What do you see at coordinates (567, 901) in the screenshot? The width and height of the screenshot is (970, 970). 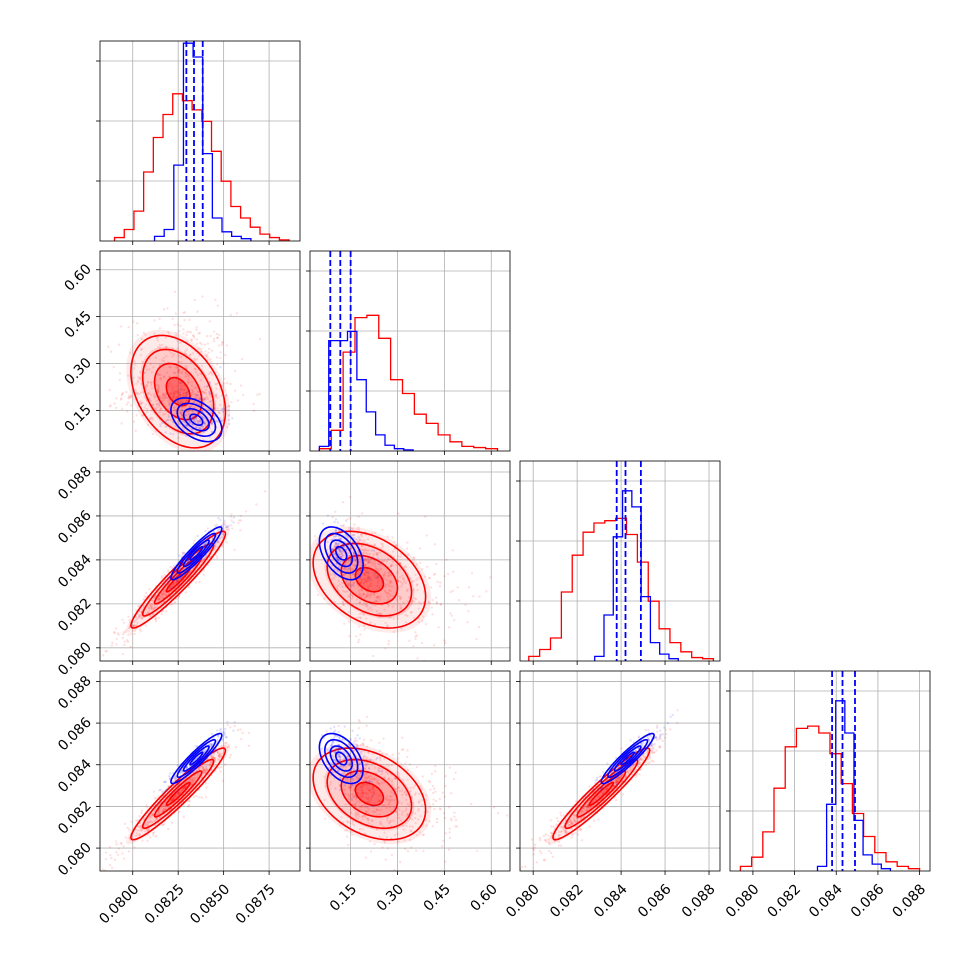 I see `x-tick-label-2-1: 0.082` at bounding box center [567, 901].